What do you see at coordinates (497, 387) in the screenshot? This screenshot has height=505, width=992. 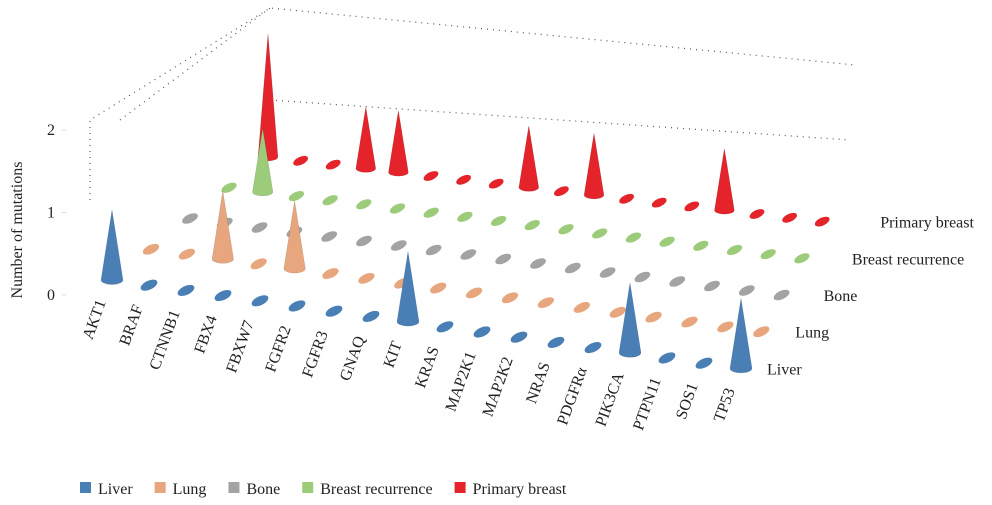 I see `x-tick-label: MAP2K2` at bounding box center [497, 387].